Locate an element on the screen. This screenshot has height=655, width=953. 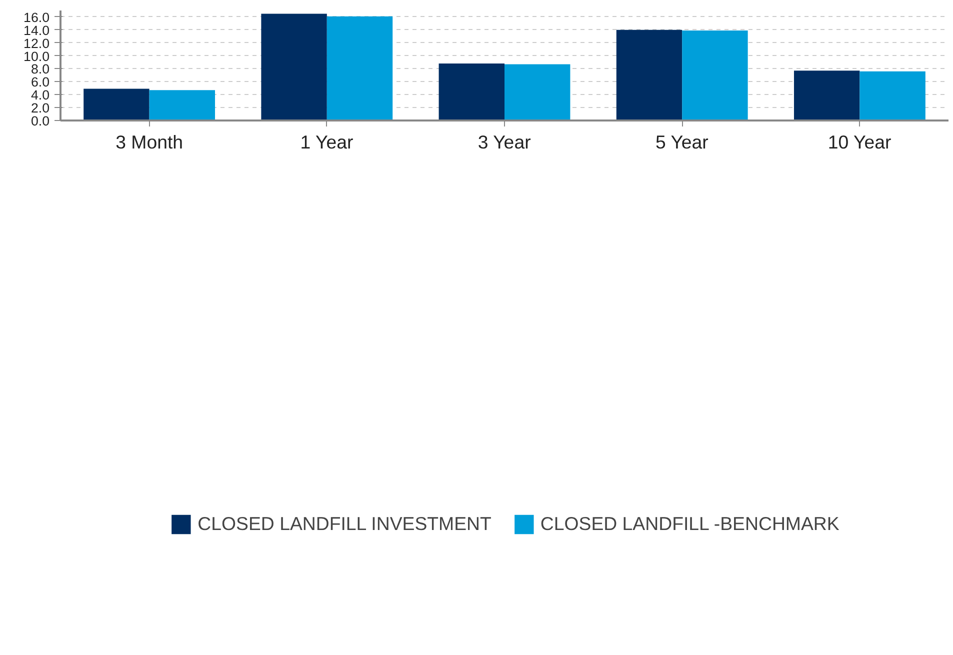
x-tick-label: 3 Month is located at coordinates (150, 142).